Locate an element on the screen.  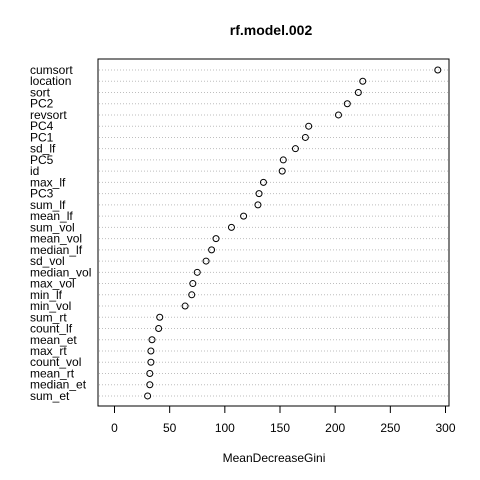
category-label-mean-vol: mean_vol is located at coordinates (56, 239).